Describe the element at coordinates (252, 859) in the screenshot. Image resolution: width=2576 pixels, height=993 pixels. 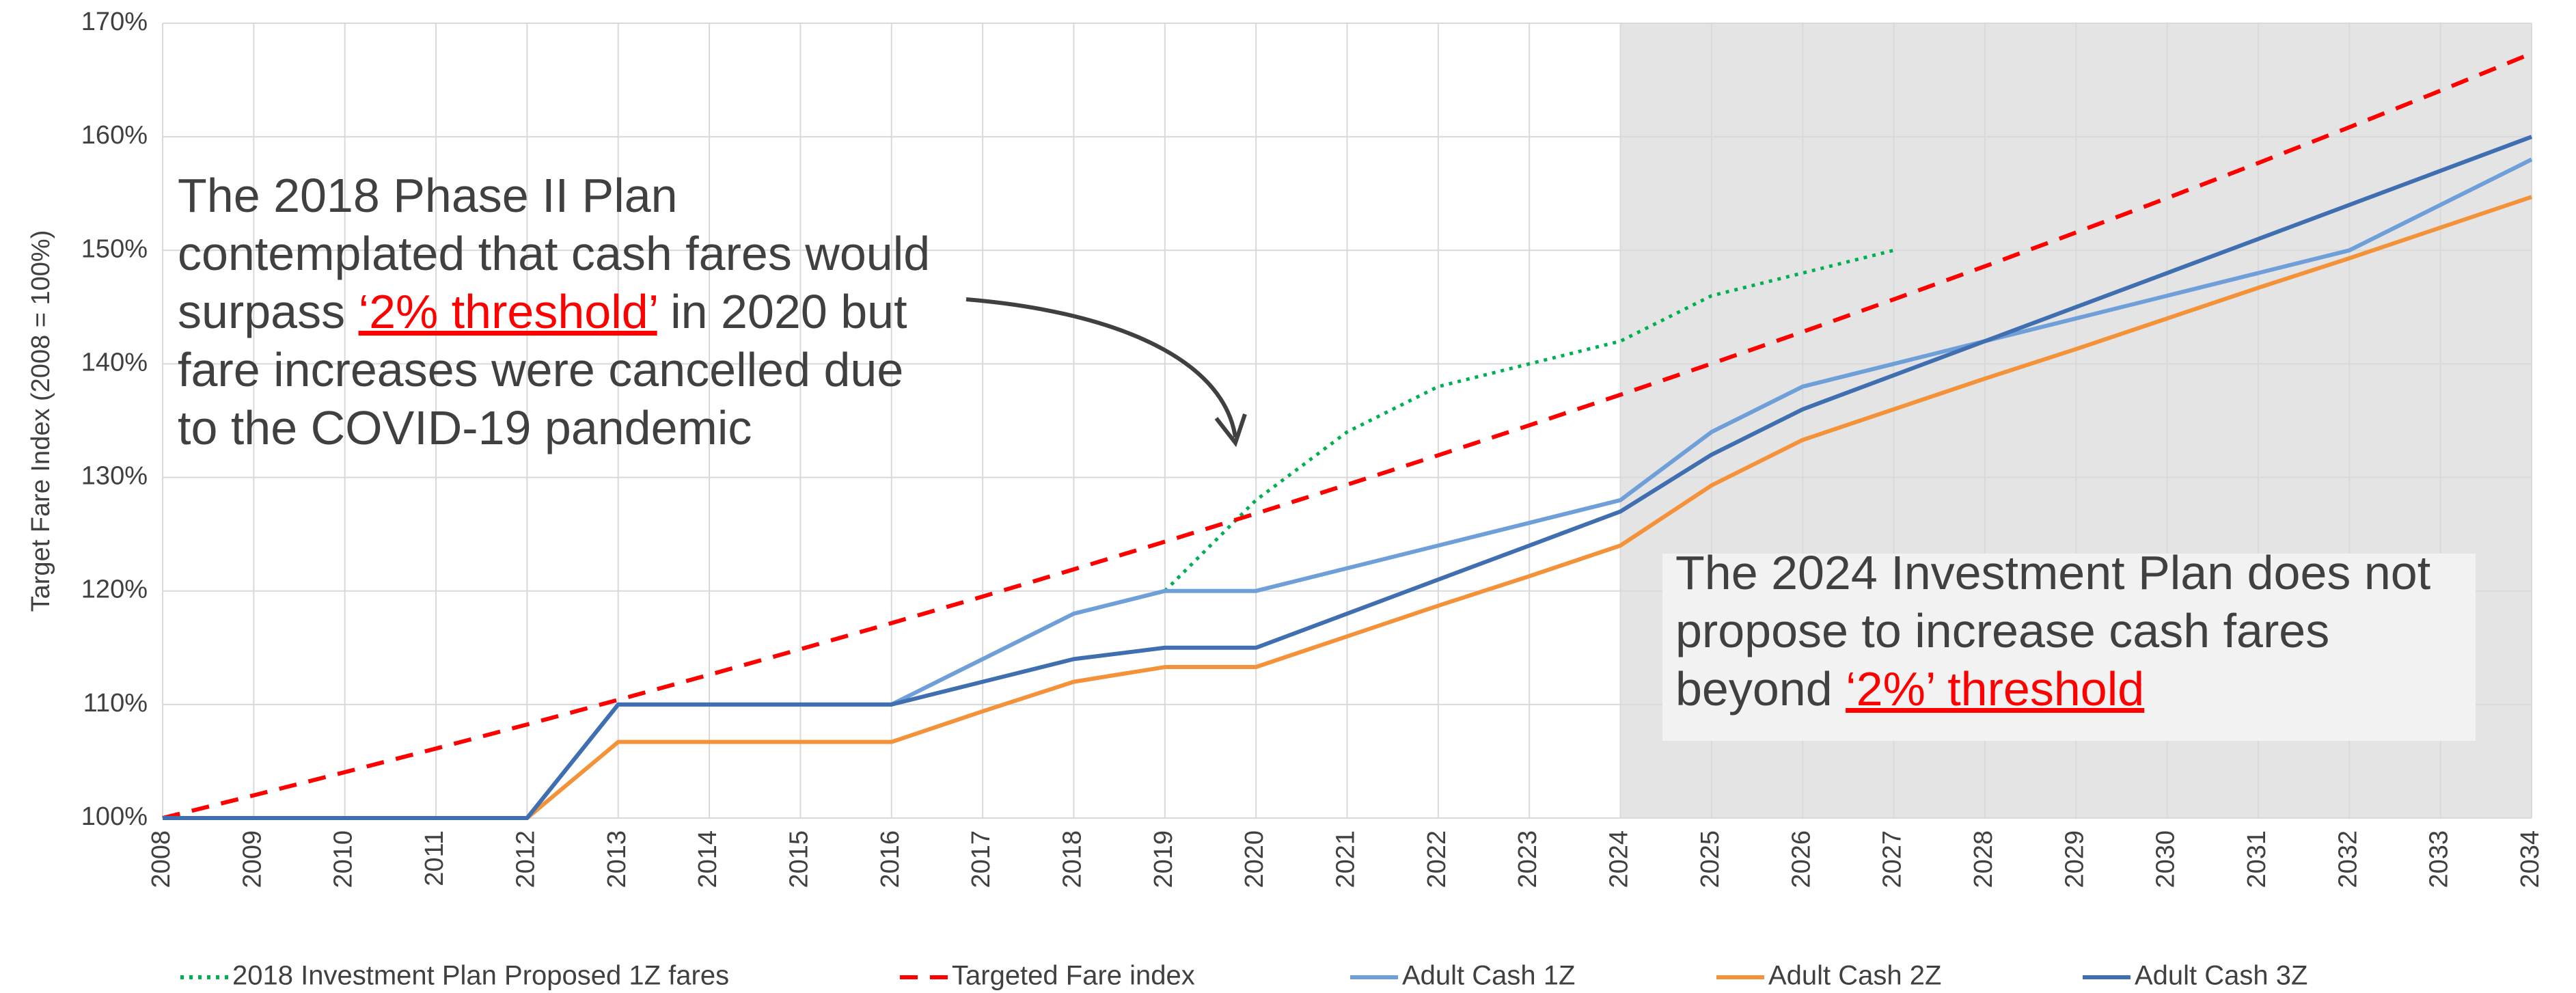
I see `x-tick-label: 2009` at that location.